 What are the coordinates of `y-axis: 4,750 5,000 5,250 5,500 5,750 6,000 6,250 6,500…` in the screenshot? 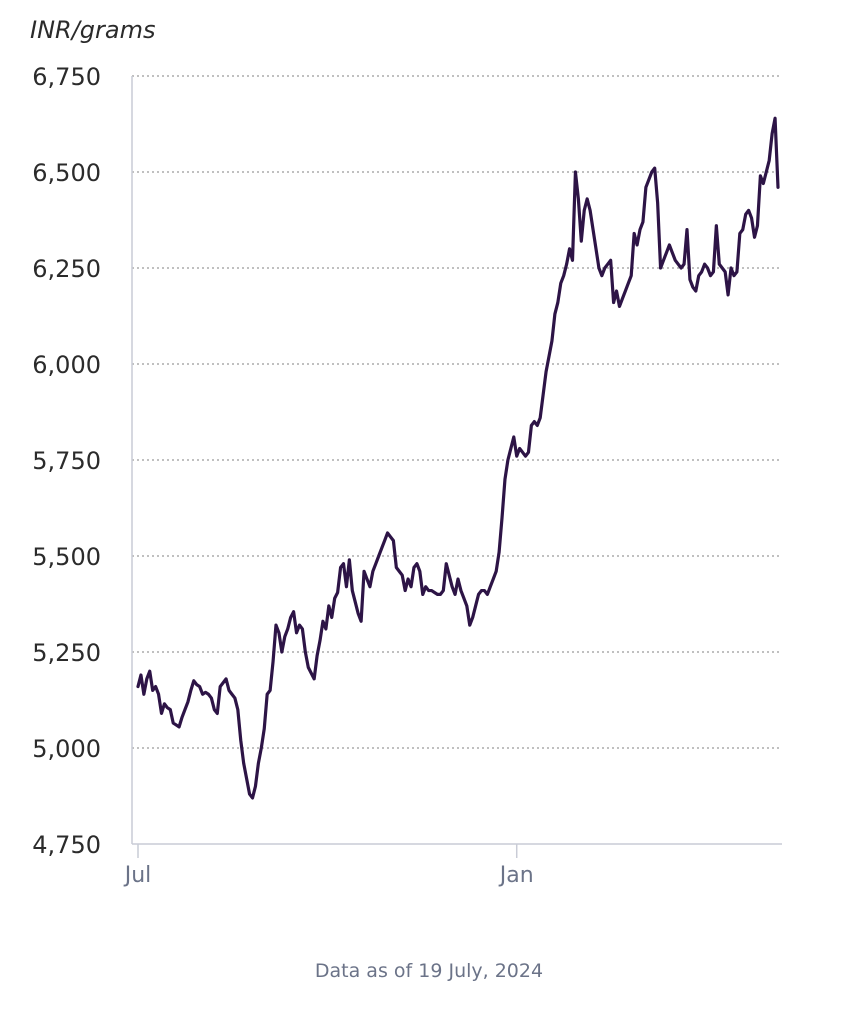 It's located at (82, 461).